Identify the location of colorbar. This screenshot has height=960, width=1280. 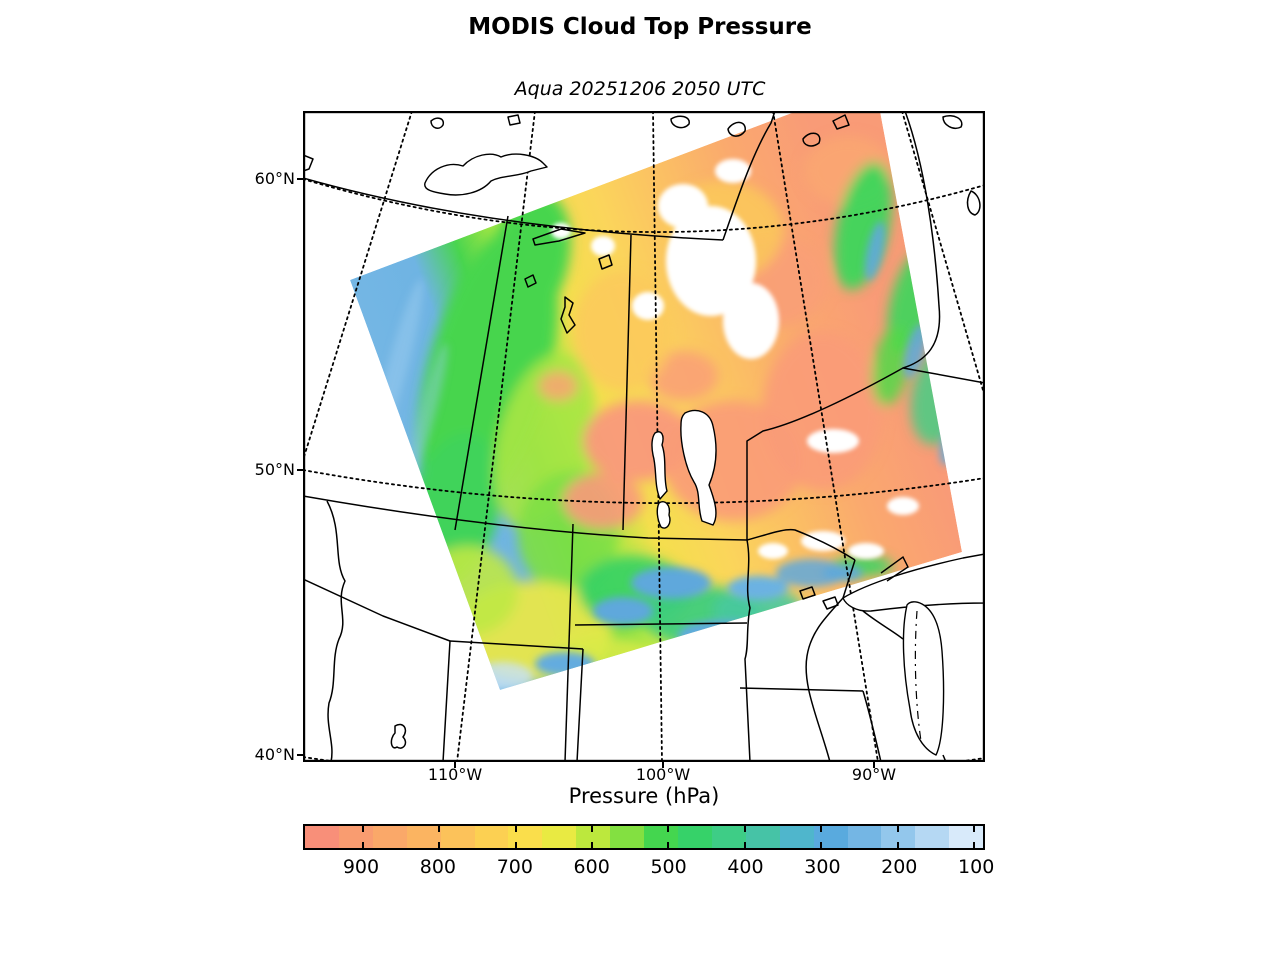
(644, 837).